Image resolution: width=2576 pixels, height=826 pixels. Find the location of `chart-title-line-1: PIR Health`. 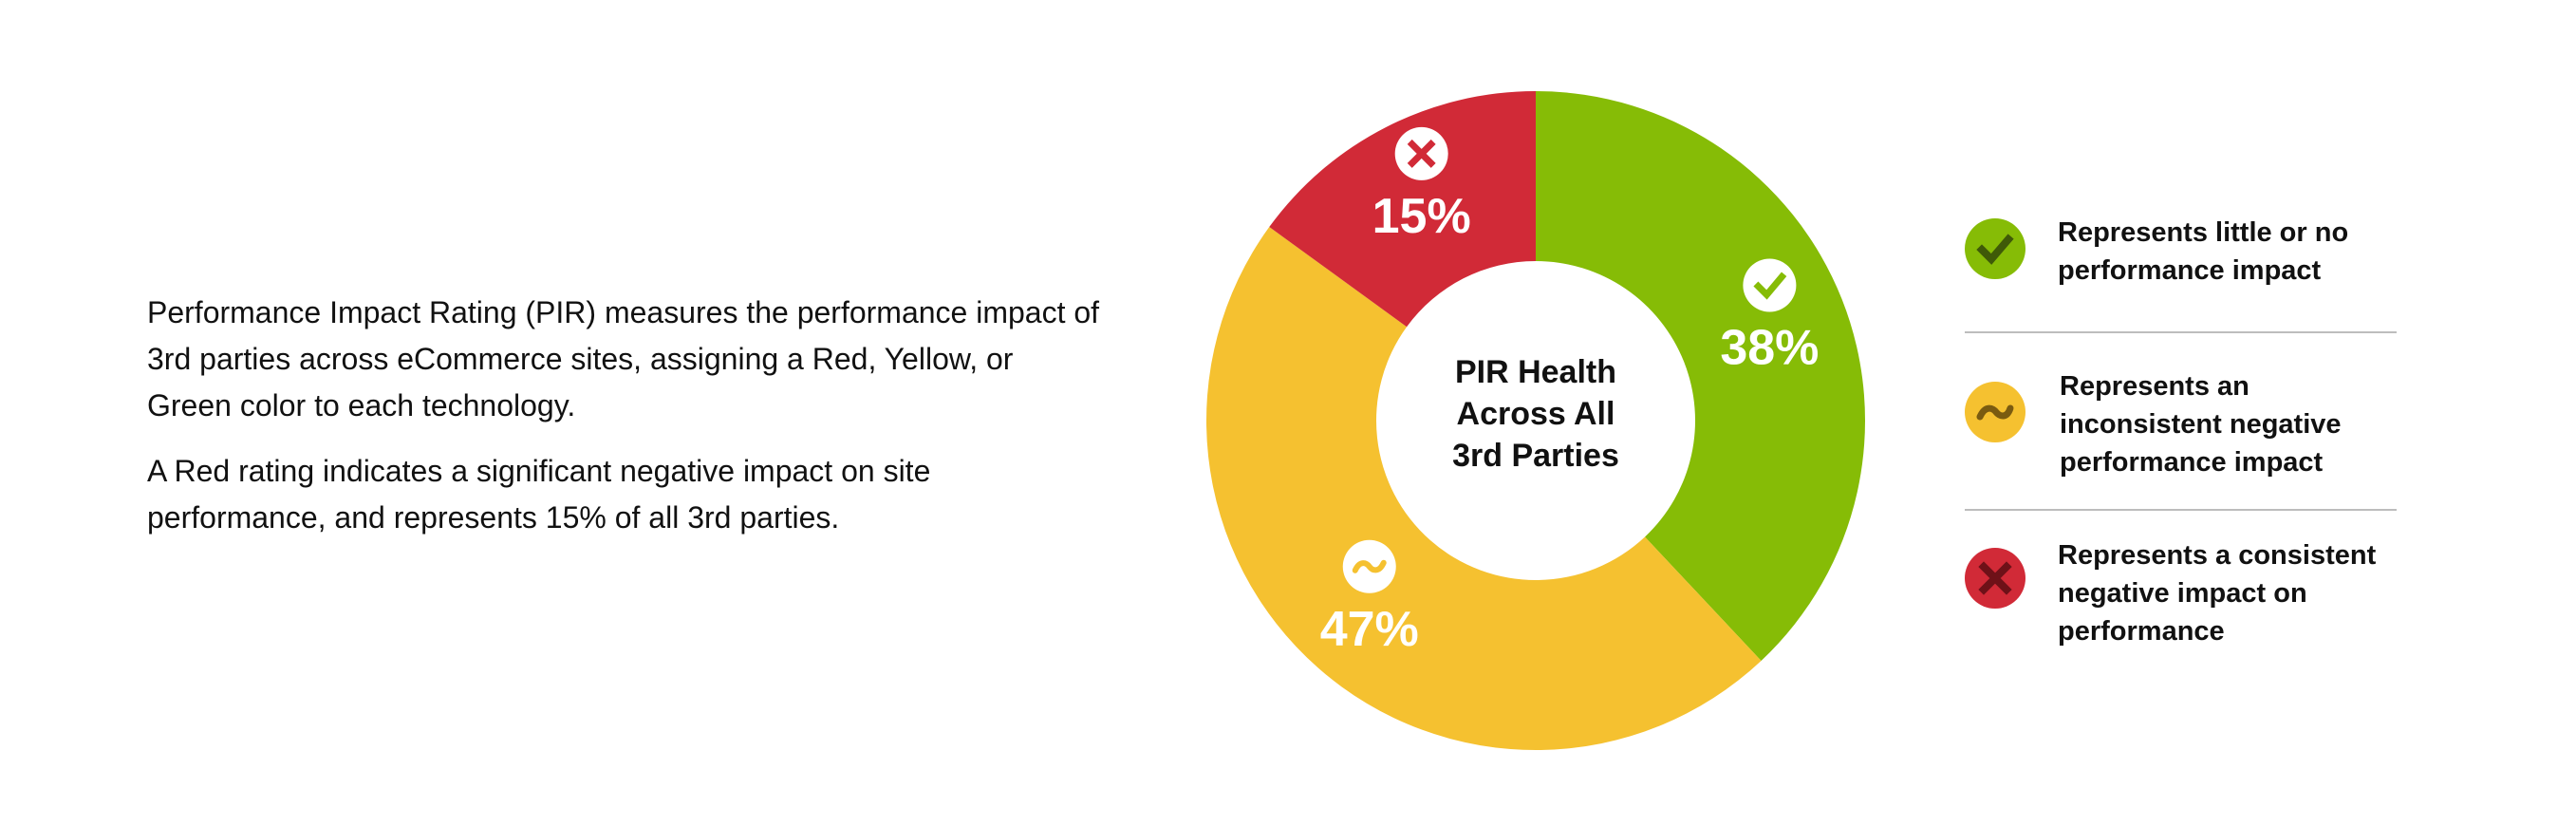

chart-title-line-1: PIR Health is located at coordinates (1536, 372).